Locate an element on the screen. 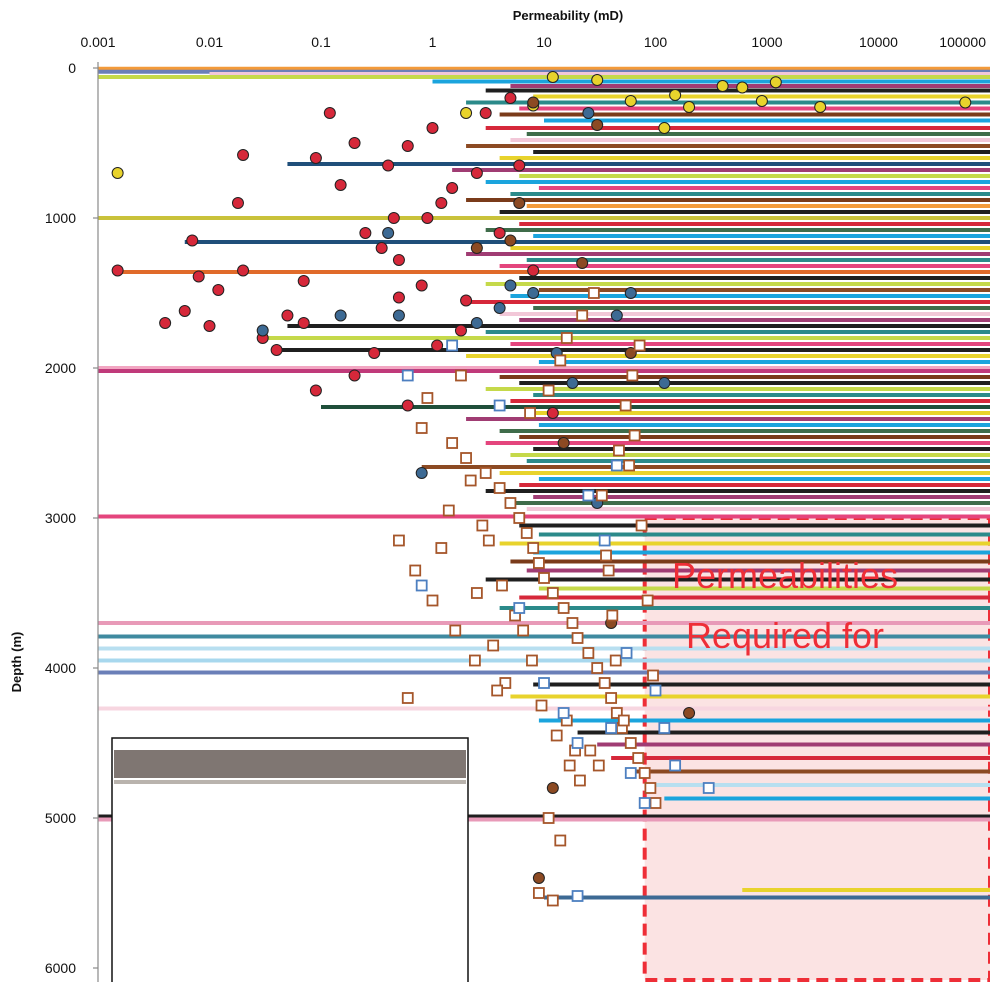 This screenshot has height=982, width=990. annotation-line-1: Permeabilities is located at coordinates (785, 575).